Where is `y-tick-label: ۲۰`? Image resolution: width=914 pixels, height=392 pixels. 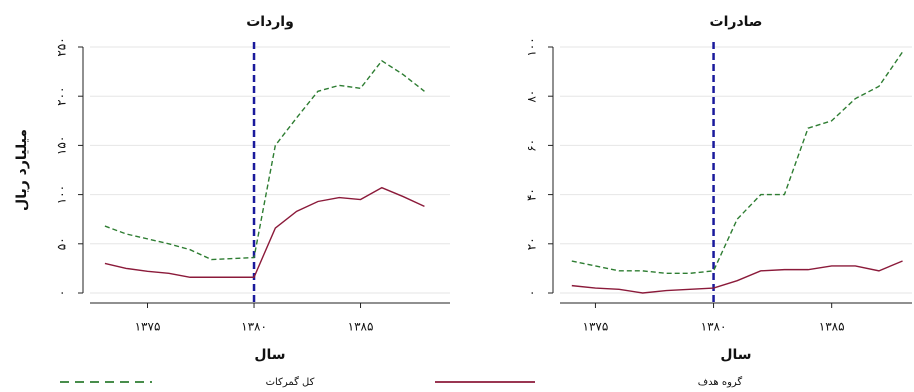
y-tick-label: ۲۰ is located at coordinates (532, 243).